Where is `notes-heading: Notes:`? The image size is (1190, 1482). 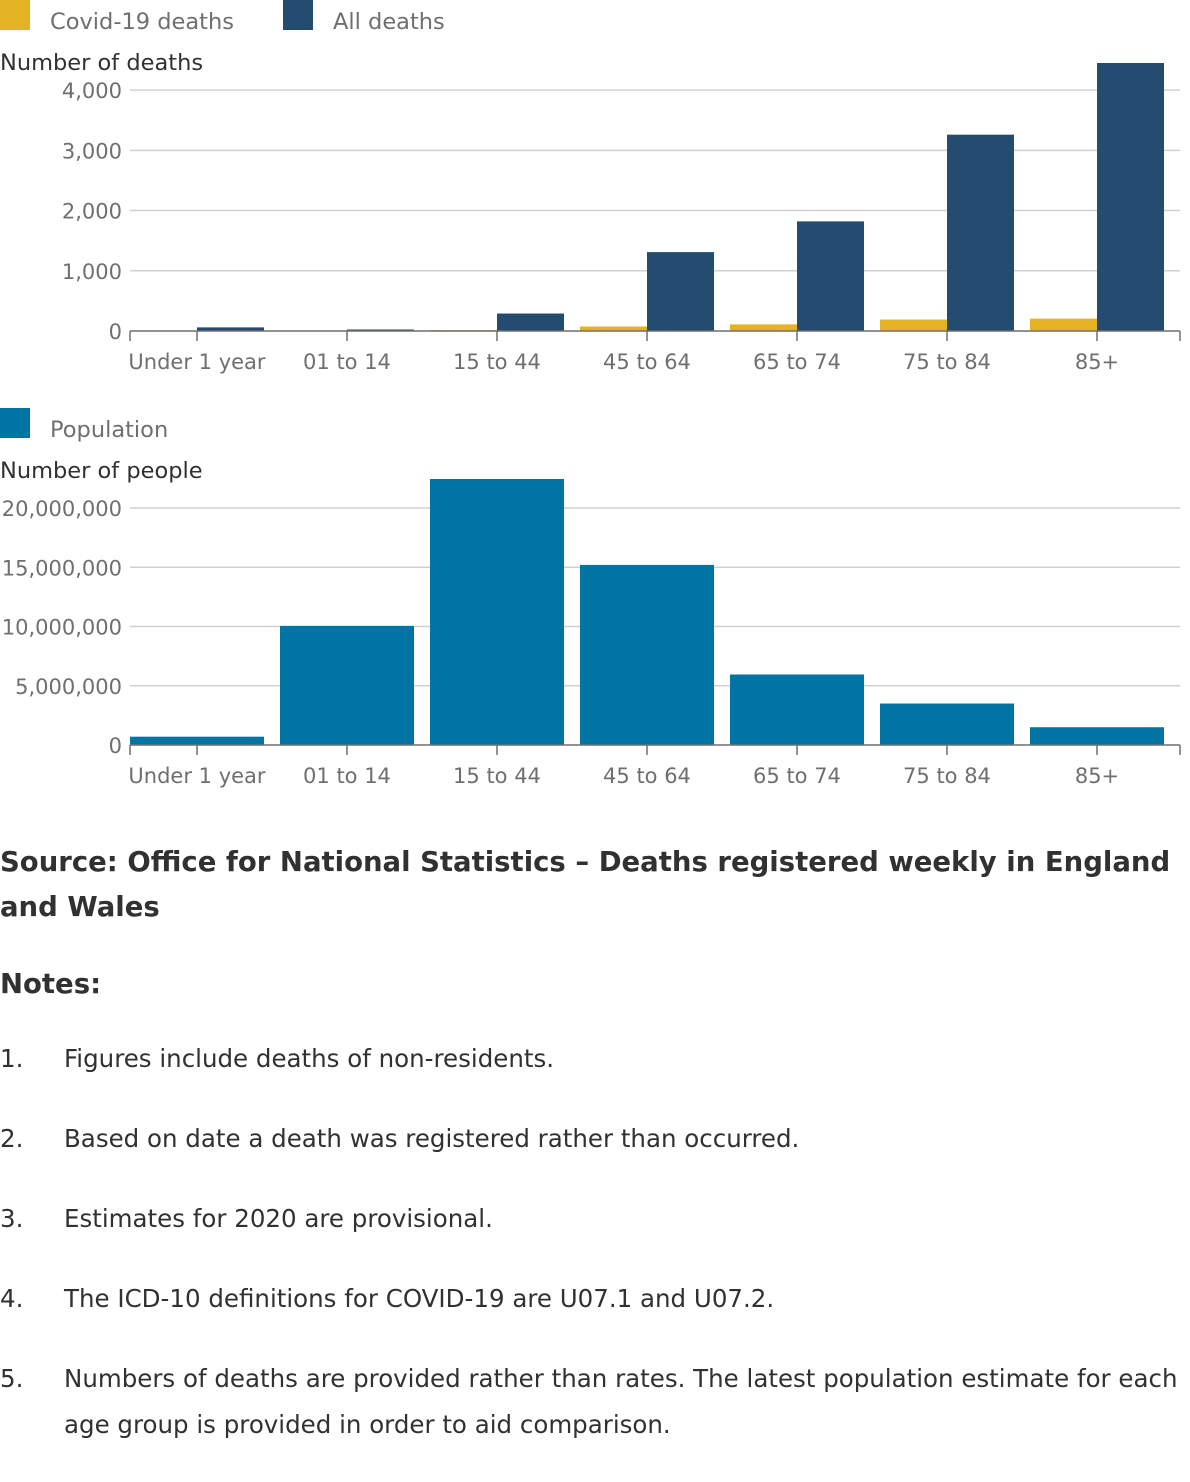
notes-heading: Notes: is located at coordinates (51, 984).